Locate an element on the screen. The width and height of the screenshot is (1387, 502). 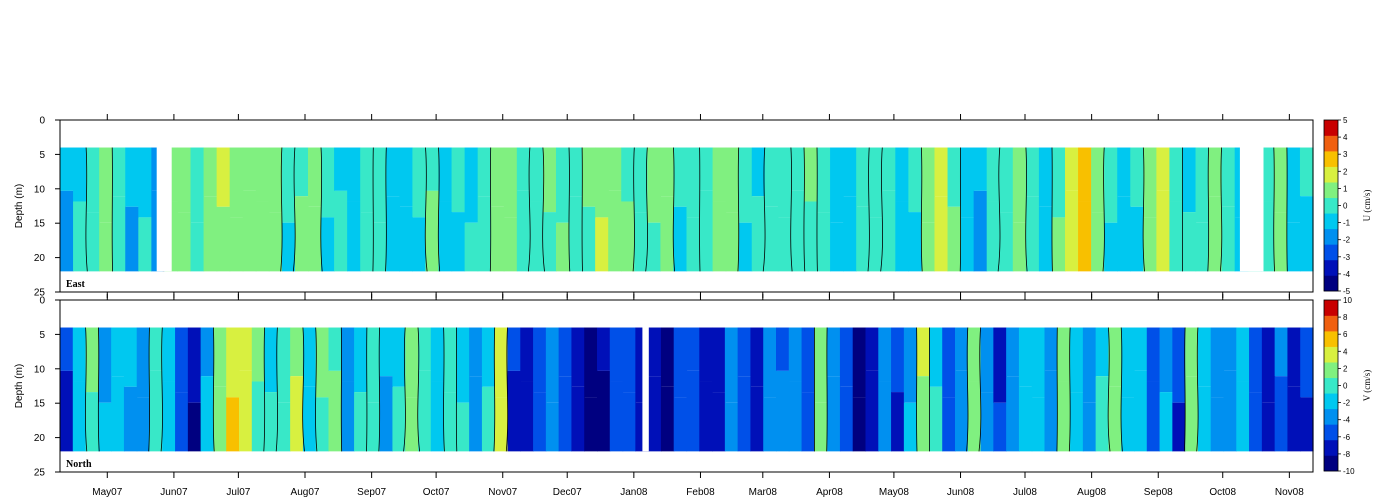
colorbar-tick-label: 4 is located at coordinates (1345, 137).